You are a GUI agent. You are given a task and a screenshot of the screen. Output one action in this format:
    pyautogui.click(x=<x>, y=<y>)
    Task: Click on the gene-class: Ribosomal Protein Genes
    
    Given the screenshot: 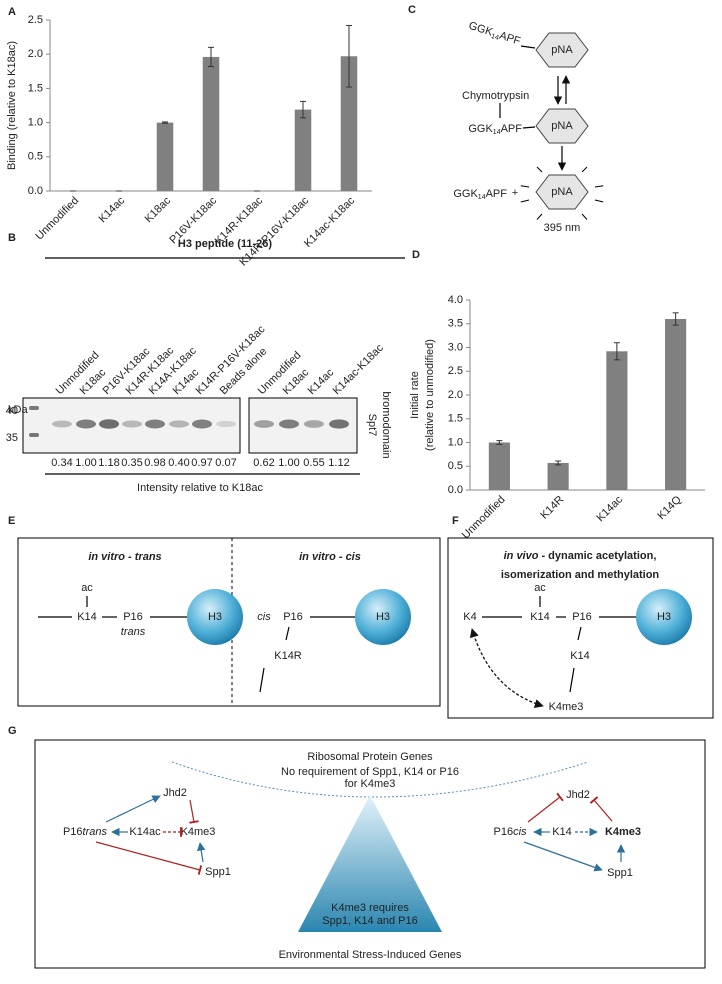 What is the action you would take?
    pyautogui.click(x=370, y=757)
    